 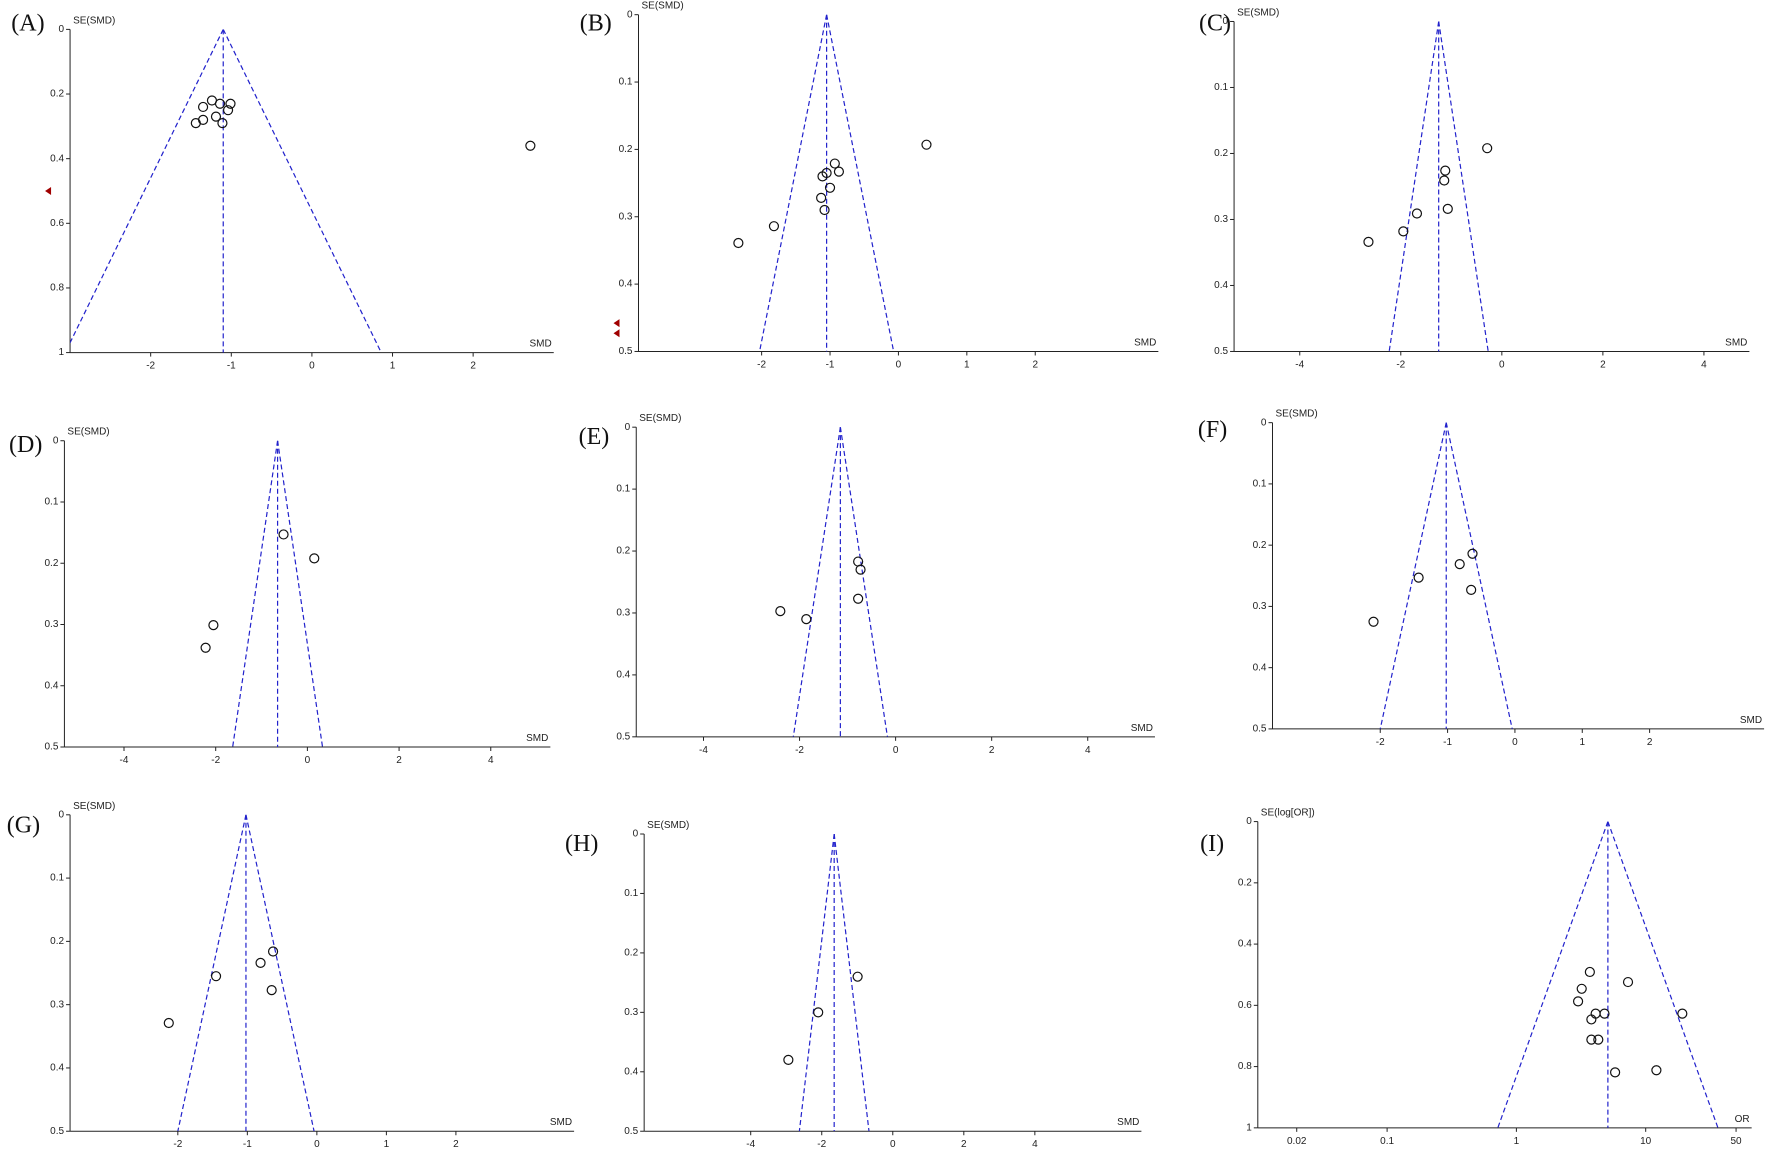 What do you see at coordinates (1742, 1119) in the screenshot?
I see `x-axis-label: OR` at bounding box center [1742, 1119].